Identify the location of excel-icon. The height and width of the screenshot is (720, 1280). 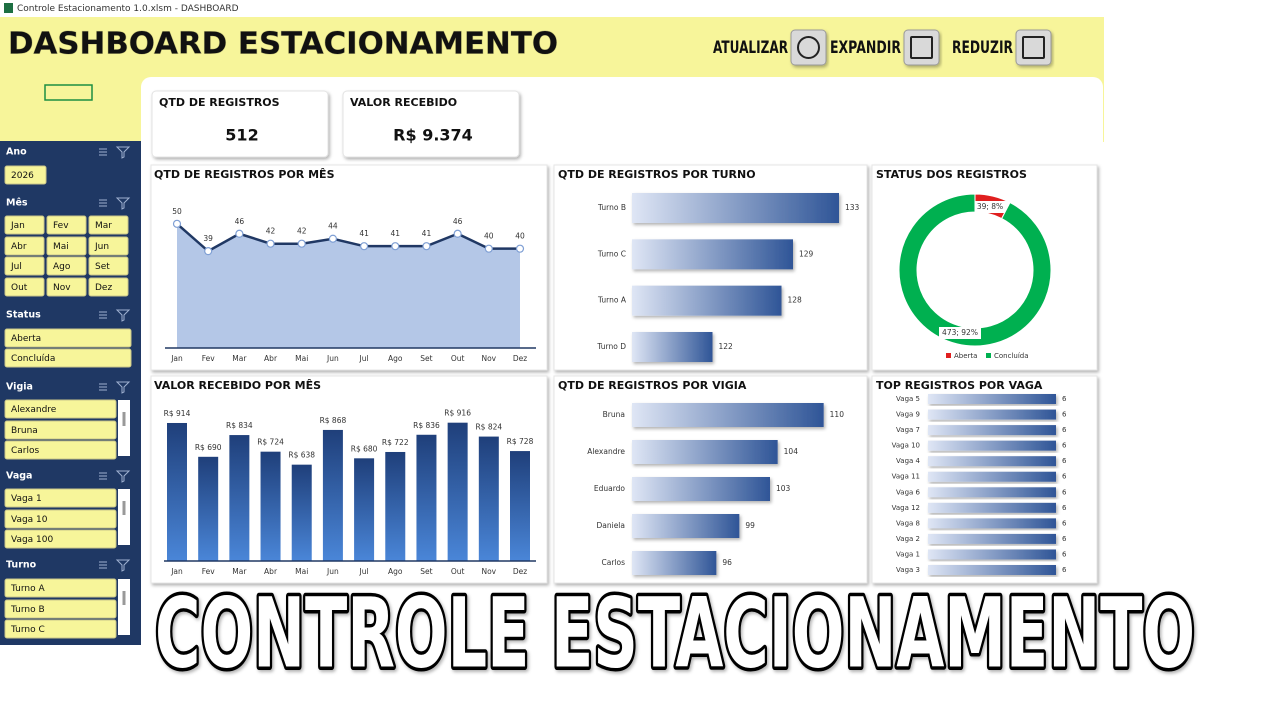
(8, 8).